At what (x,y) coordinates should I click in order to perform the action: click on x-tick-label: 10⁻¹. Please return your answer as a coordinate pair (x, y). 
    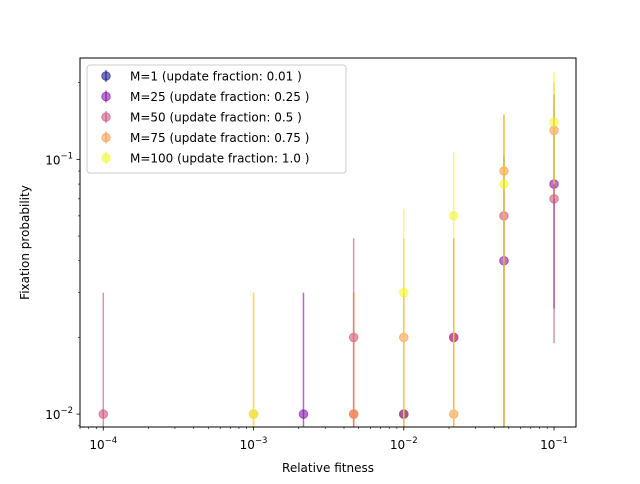
    Looking at the image, I should click on (554, 444).